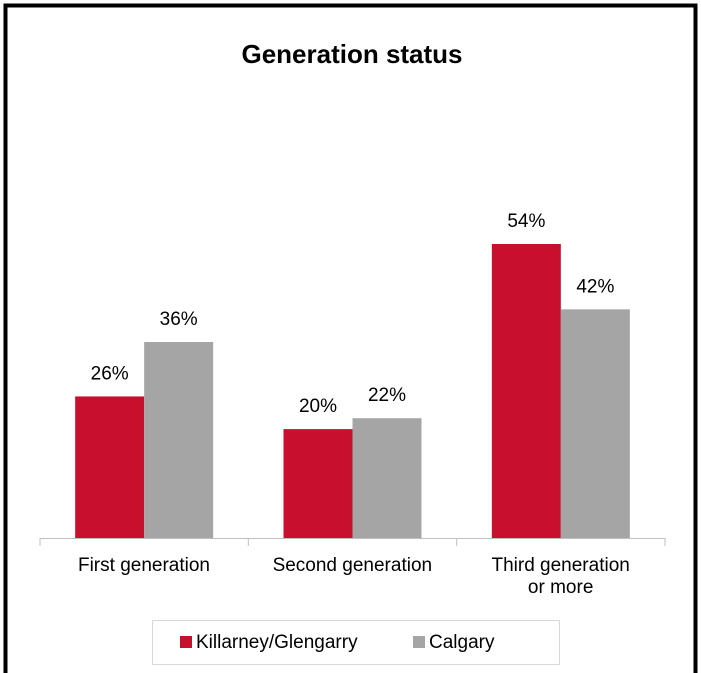 The height and width of the screenshot is (673, 701). What do you see at coordinates (462, 642) in the screenshot?
I see `legend-label: Calgary` at bounding box center [462, 642].